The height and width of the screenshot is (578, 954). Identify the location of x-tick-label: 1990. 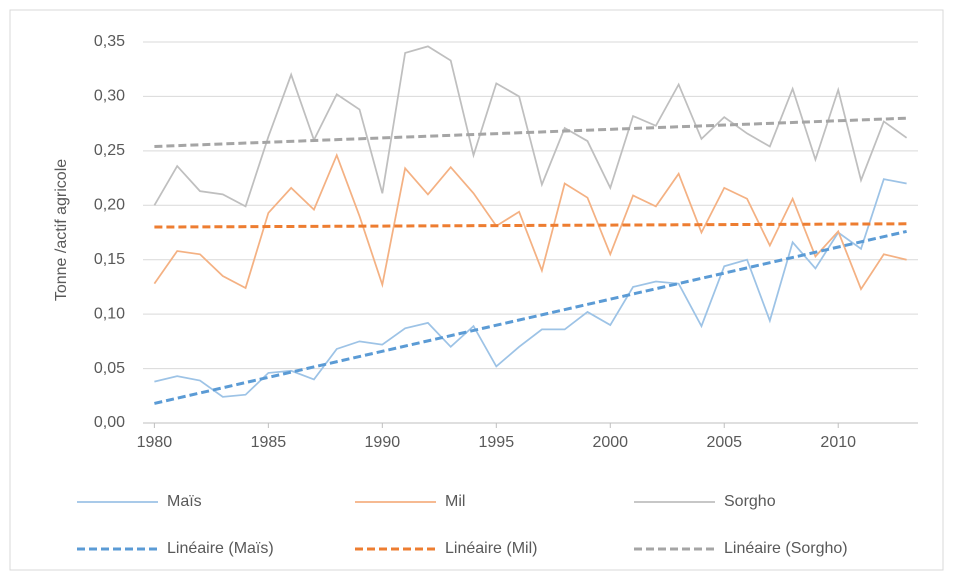
(383, 442).